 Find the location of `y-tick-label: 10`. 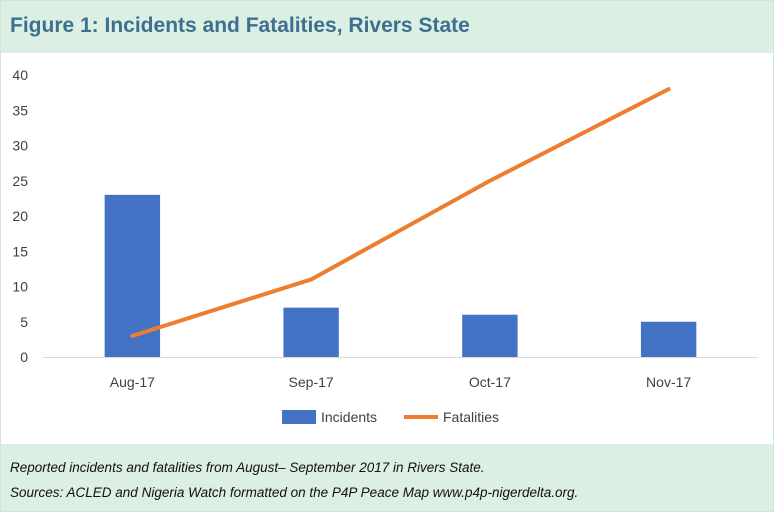

y-tick-label: 10 is located at coordinates (20, 287).